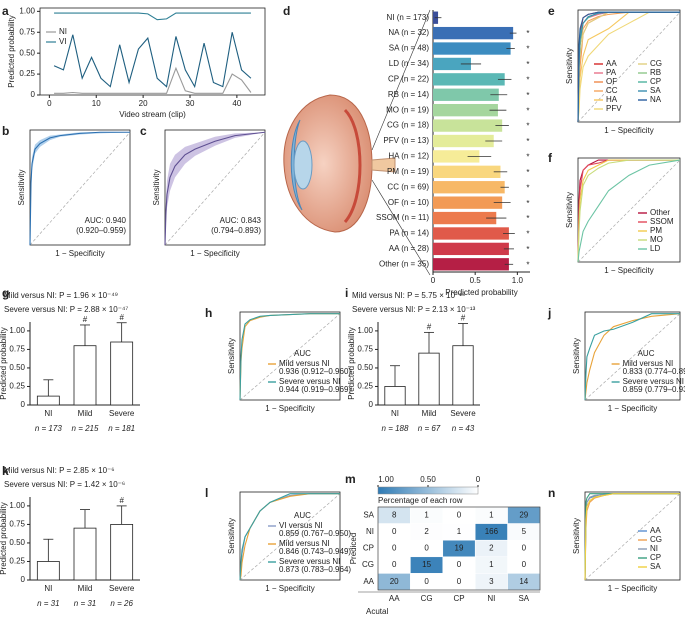 The width and height of the screenshot is (685, 619). Describe the element at coordinates (406, 140) in the screenshot. I see `category-label: PFV (n = 13)` at that location.